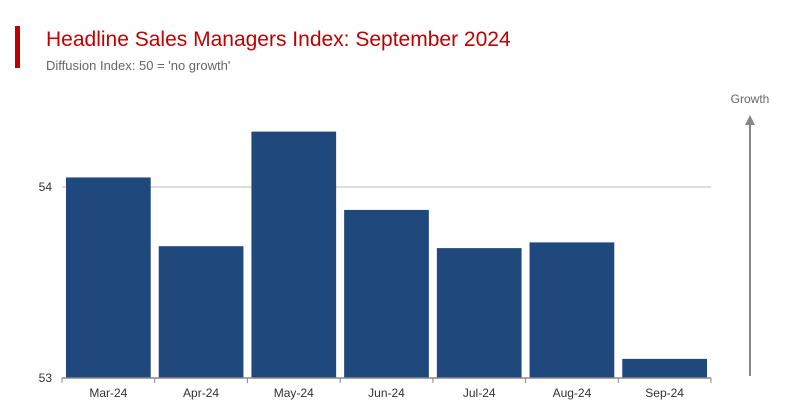  Describe the element at coordinates (479, 393) in the screenshot. I see `x-tick-label: Jul-24` at that location.